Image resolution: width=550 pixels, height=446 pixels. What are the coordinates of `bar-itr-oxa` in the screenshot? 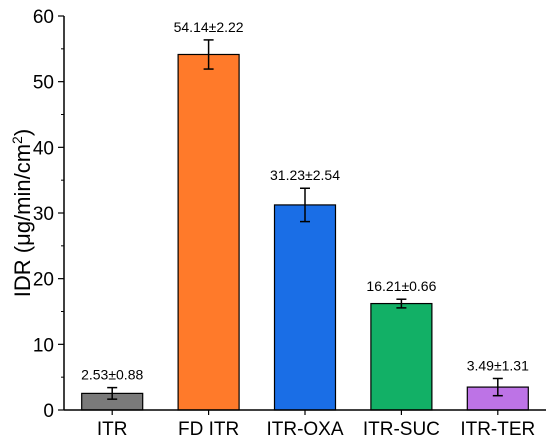 It's located at (305, 307).